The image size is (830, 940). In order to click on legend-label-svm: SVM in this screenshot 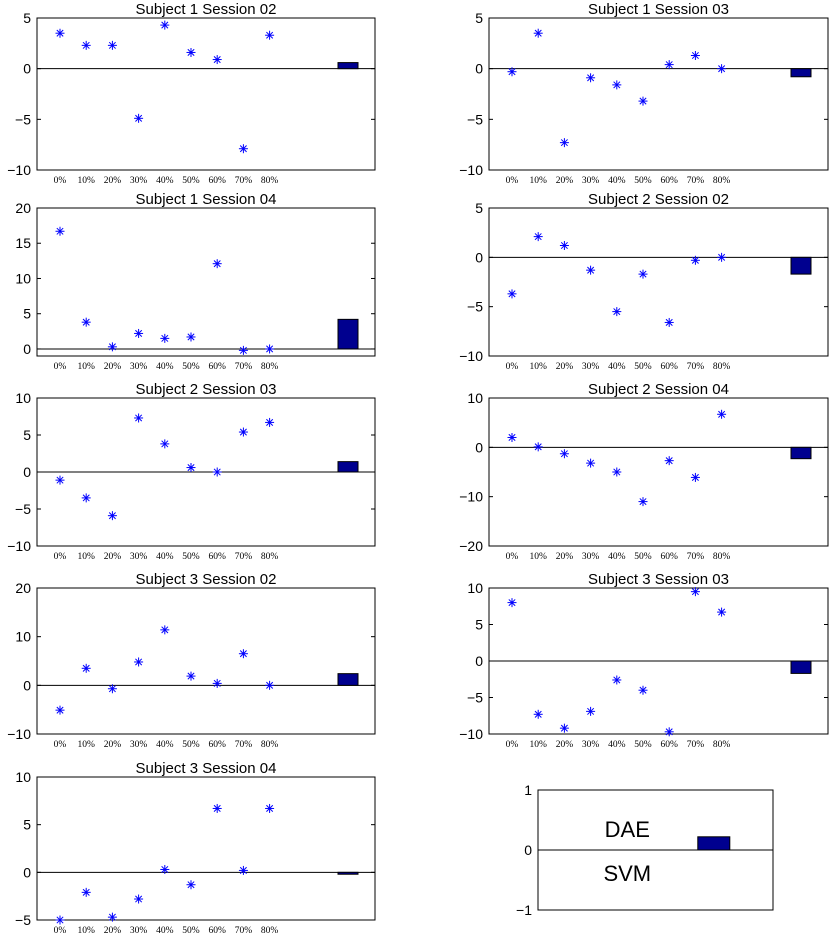, I will do `click(627, 873)`.